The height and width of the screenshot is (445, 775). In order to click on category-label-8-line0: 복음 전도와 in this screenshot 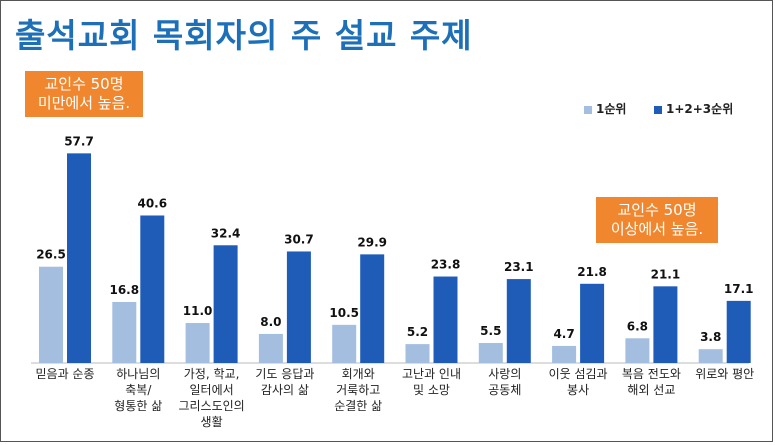, I will do `click(651, 374)`.